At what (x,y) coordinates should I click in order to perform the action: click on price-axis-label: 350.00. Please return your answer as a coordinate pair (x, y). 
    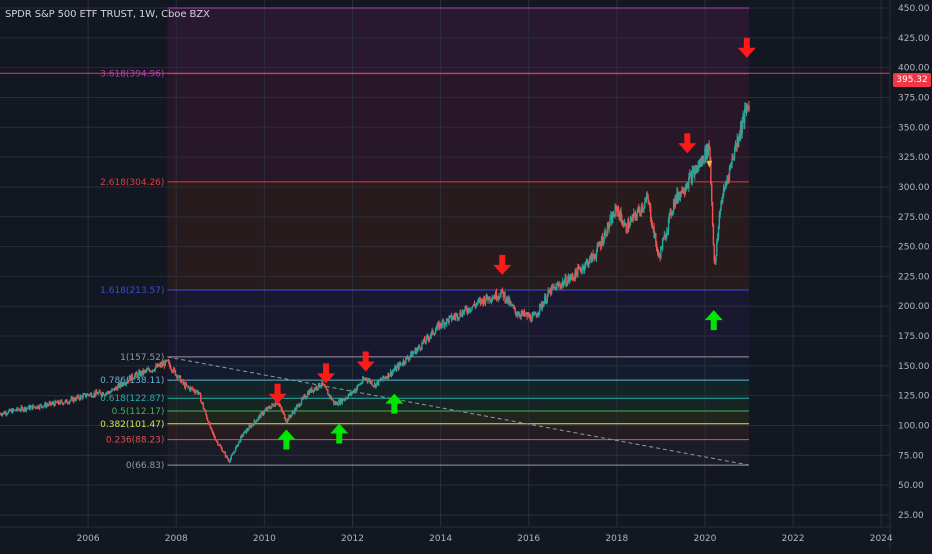
    Looking at the image, I should click on (914, 128).